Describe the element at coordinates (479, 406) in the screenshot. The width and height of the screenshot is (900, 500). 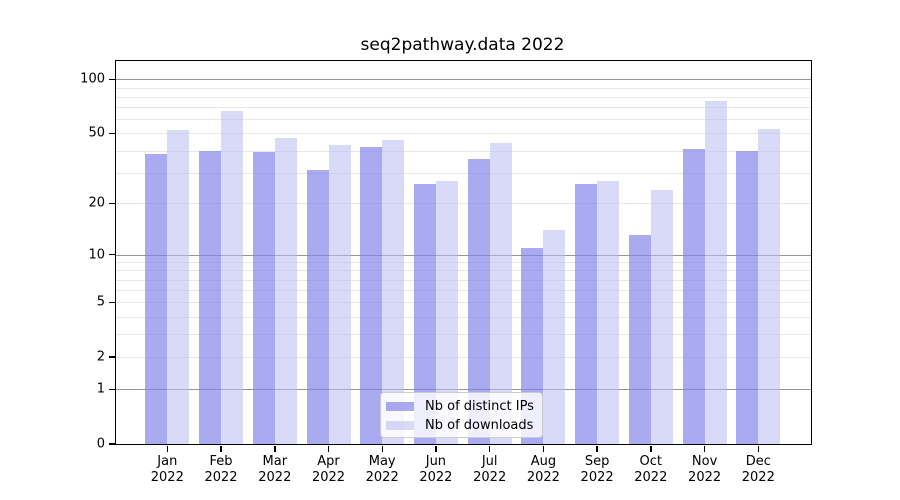
I see `legend-label: Nb of distinct IPs` at that location.